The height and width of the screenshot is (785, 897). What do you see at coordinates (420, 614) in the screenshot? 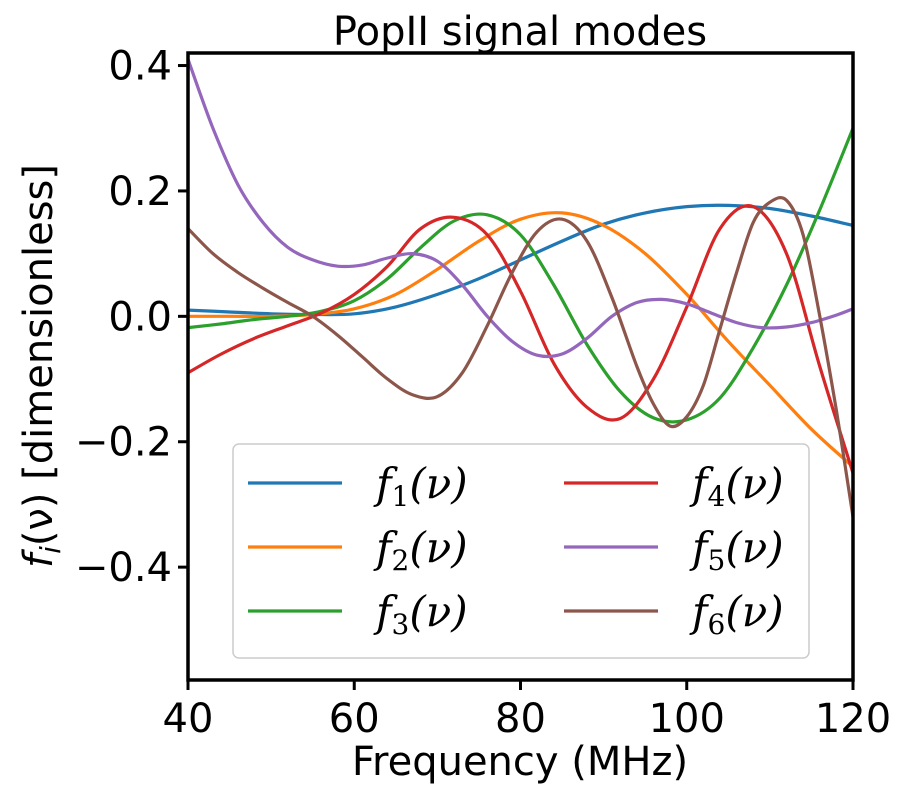
I see `legend-label-f3: f3(ν)` at bounding box center [420, 614].